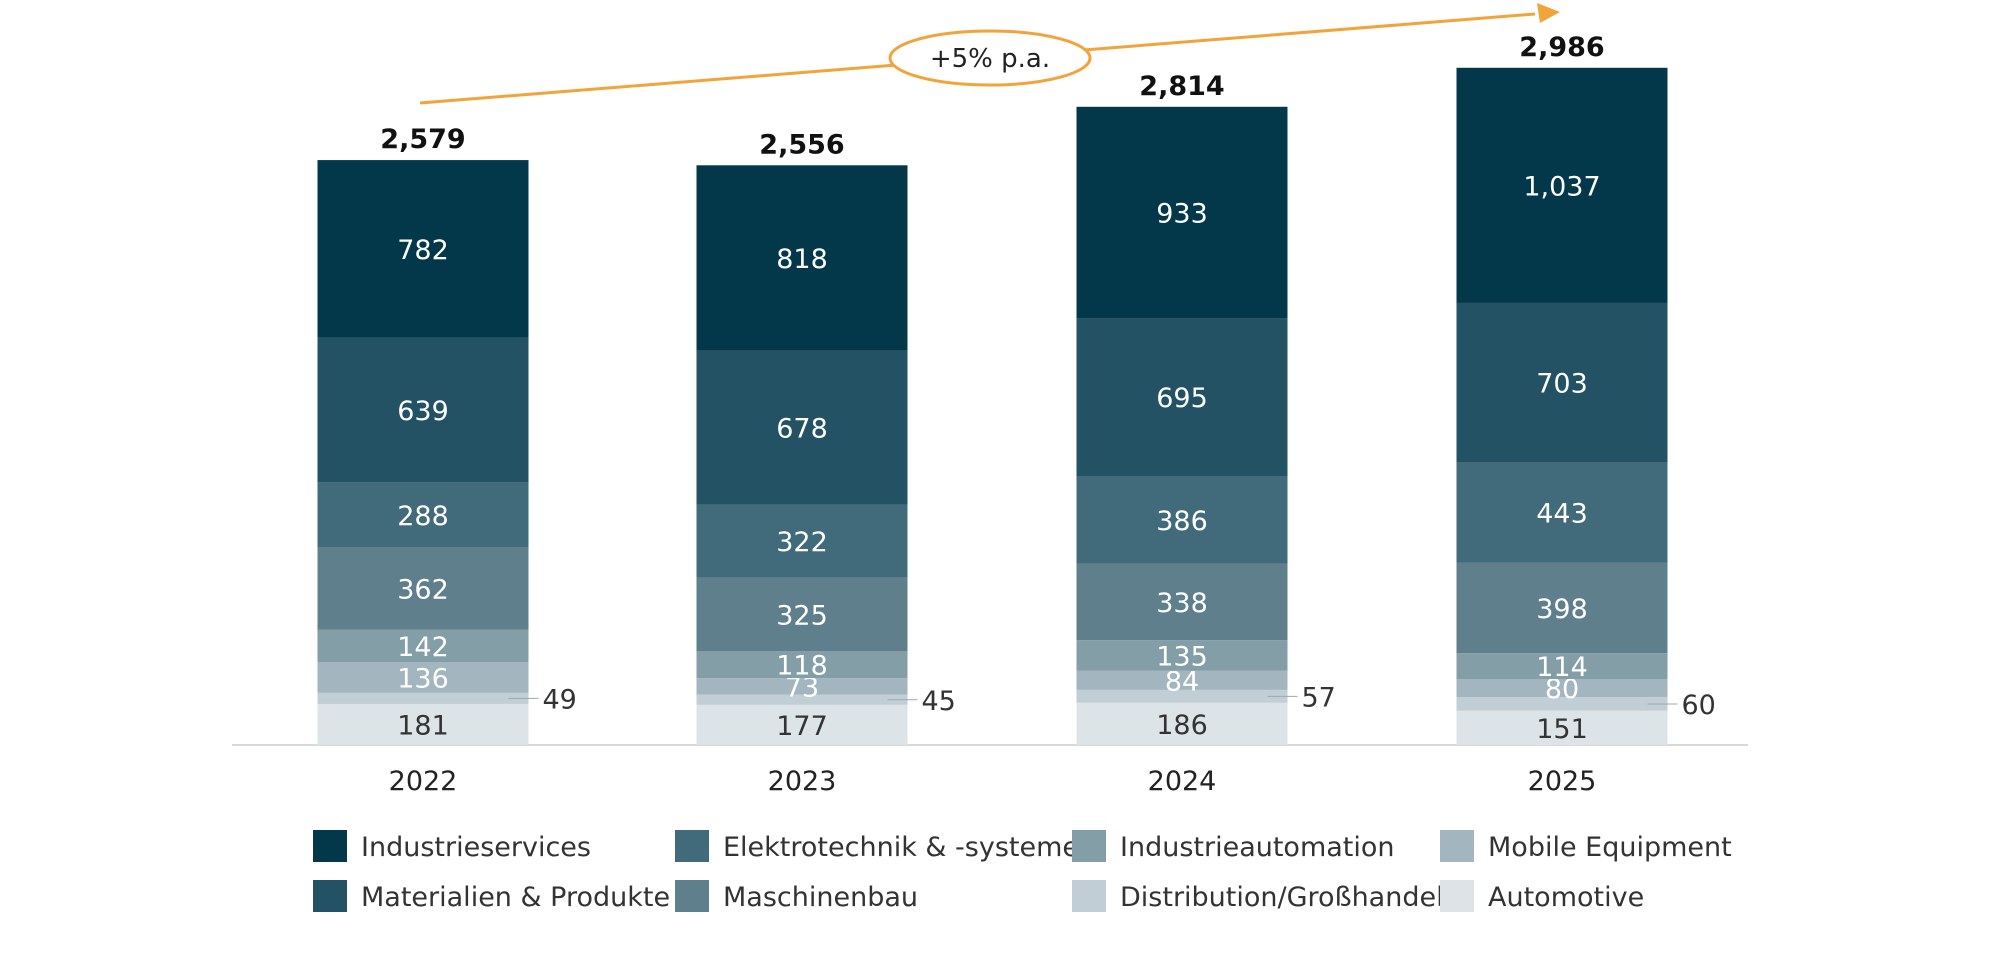 This screenshot has width=2008, height=965. What do you see at coordinates (993, 781) in the screenshot?
I see `x-tick-labels: 2022 2023 2024 2025` at bounding box center [993, 781].